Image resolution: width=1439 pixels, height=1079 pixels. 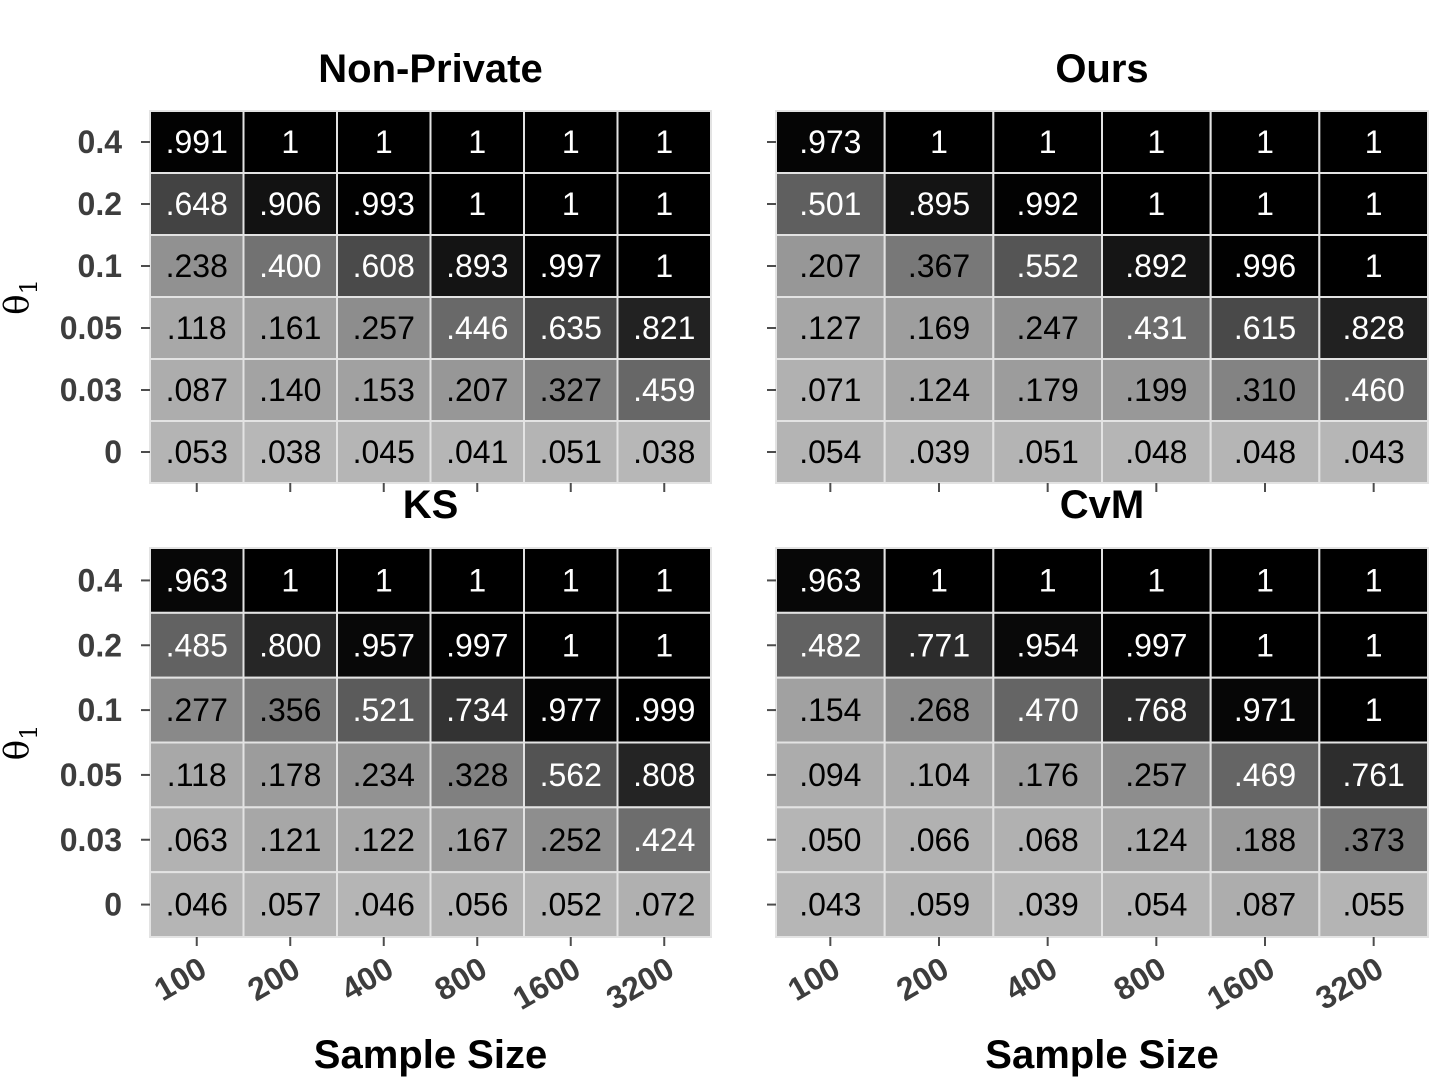 What do you see at coordinates (91, 775) in the screenshot?
I see `y-tick-label: 0.05` at bounding box center [91, 775].